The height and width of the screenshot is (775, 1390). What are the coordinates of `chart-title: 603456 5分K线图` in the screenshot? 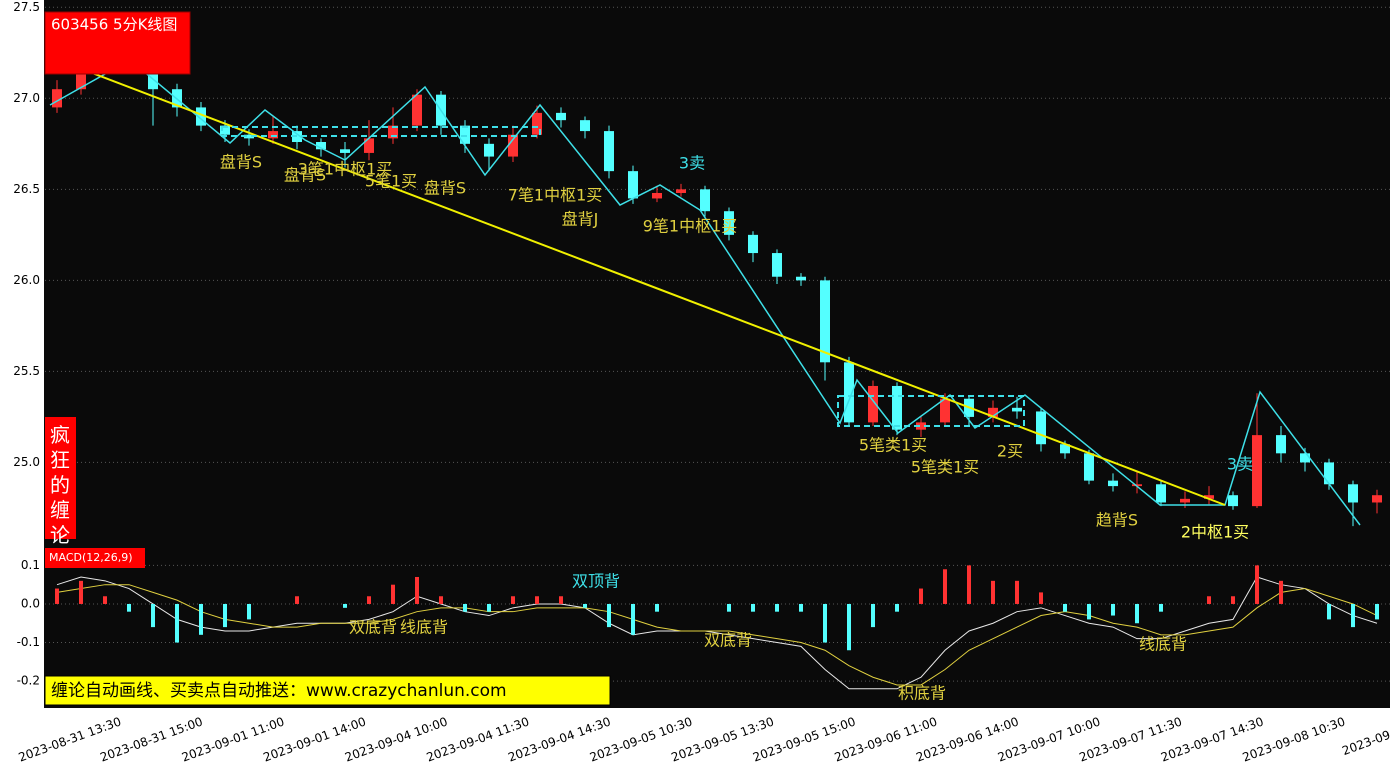 It's located at (114, 25).